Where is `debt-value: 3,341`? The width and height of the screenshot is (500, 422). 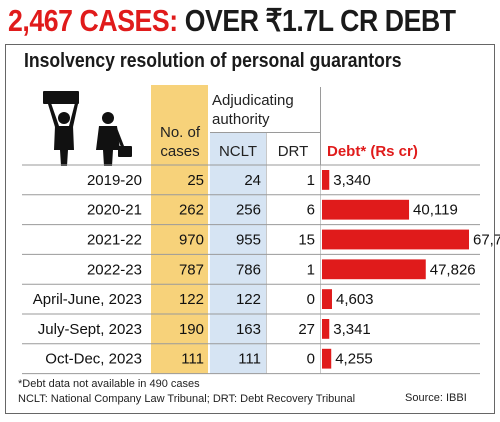
debt-value: 3,341 is located at coordinates (352, 329).